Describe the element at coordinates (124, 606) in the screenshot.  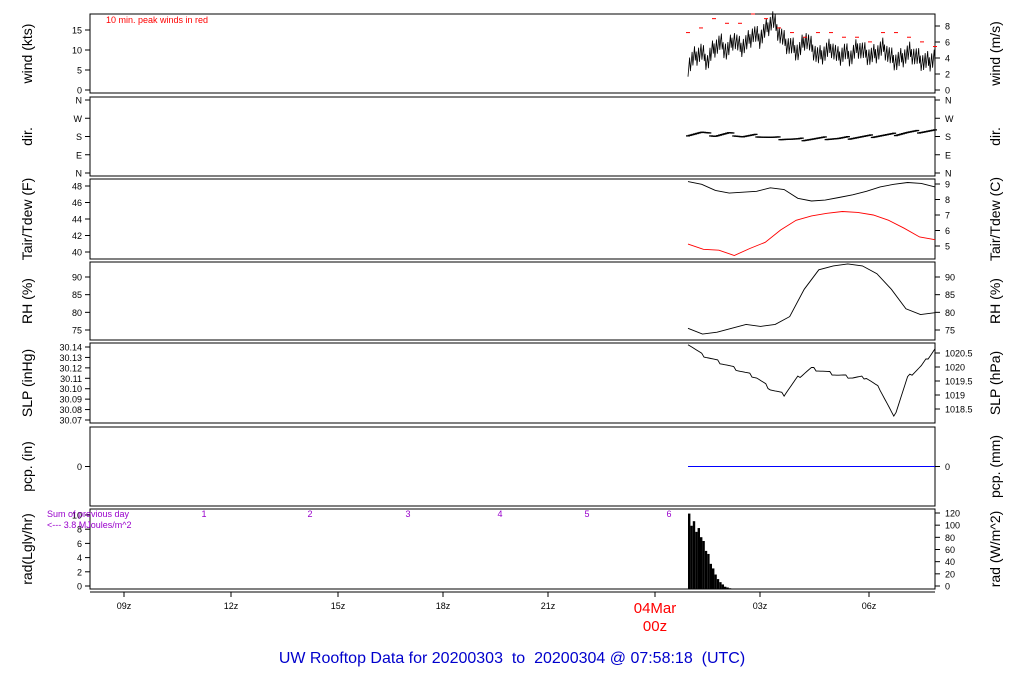
I see `x-tick-label: 09z` at that location.